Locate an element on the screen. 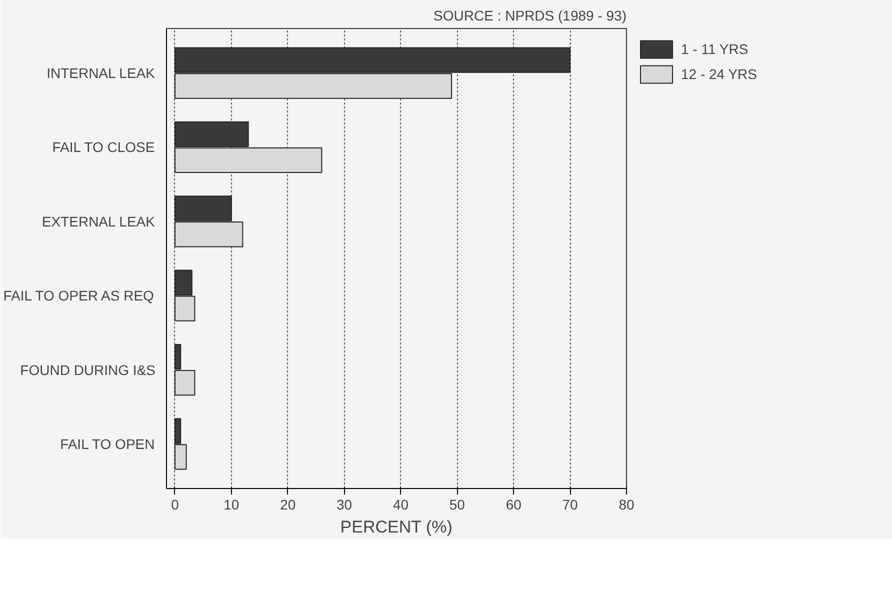 This screenshot has width=892, height=592. x-tick-label: 20 is located at coordinates (288, 504).